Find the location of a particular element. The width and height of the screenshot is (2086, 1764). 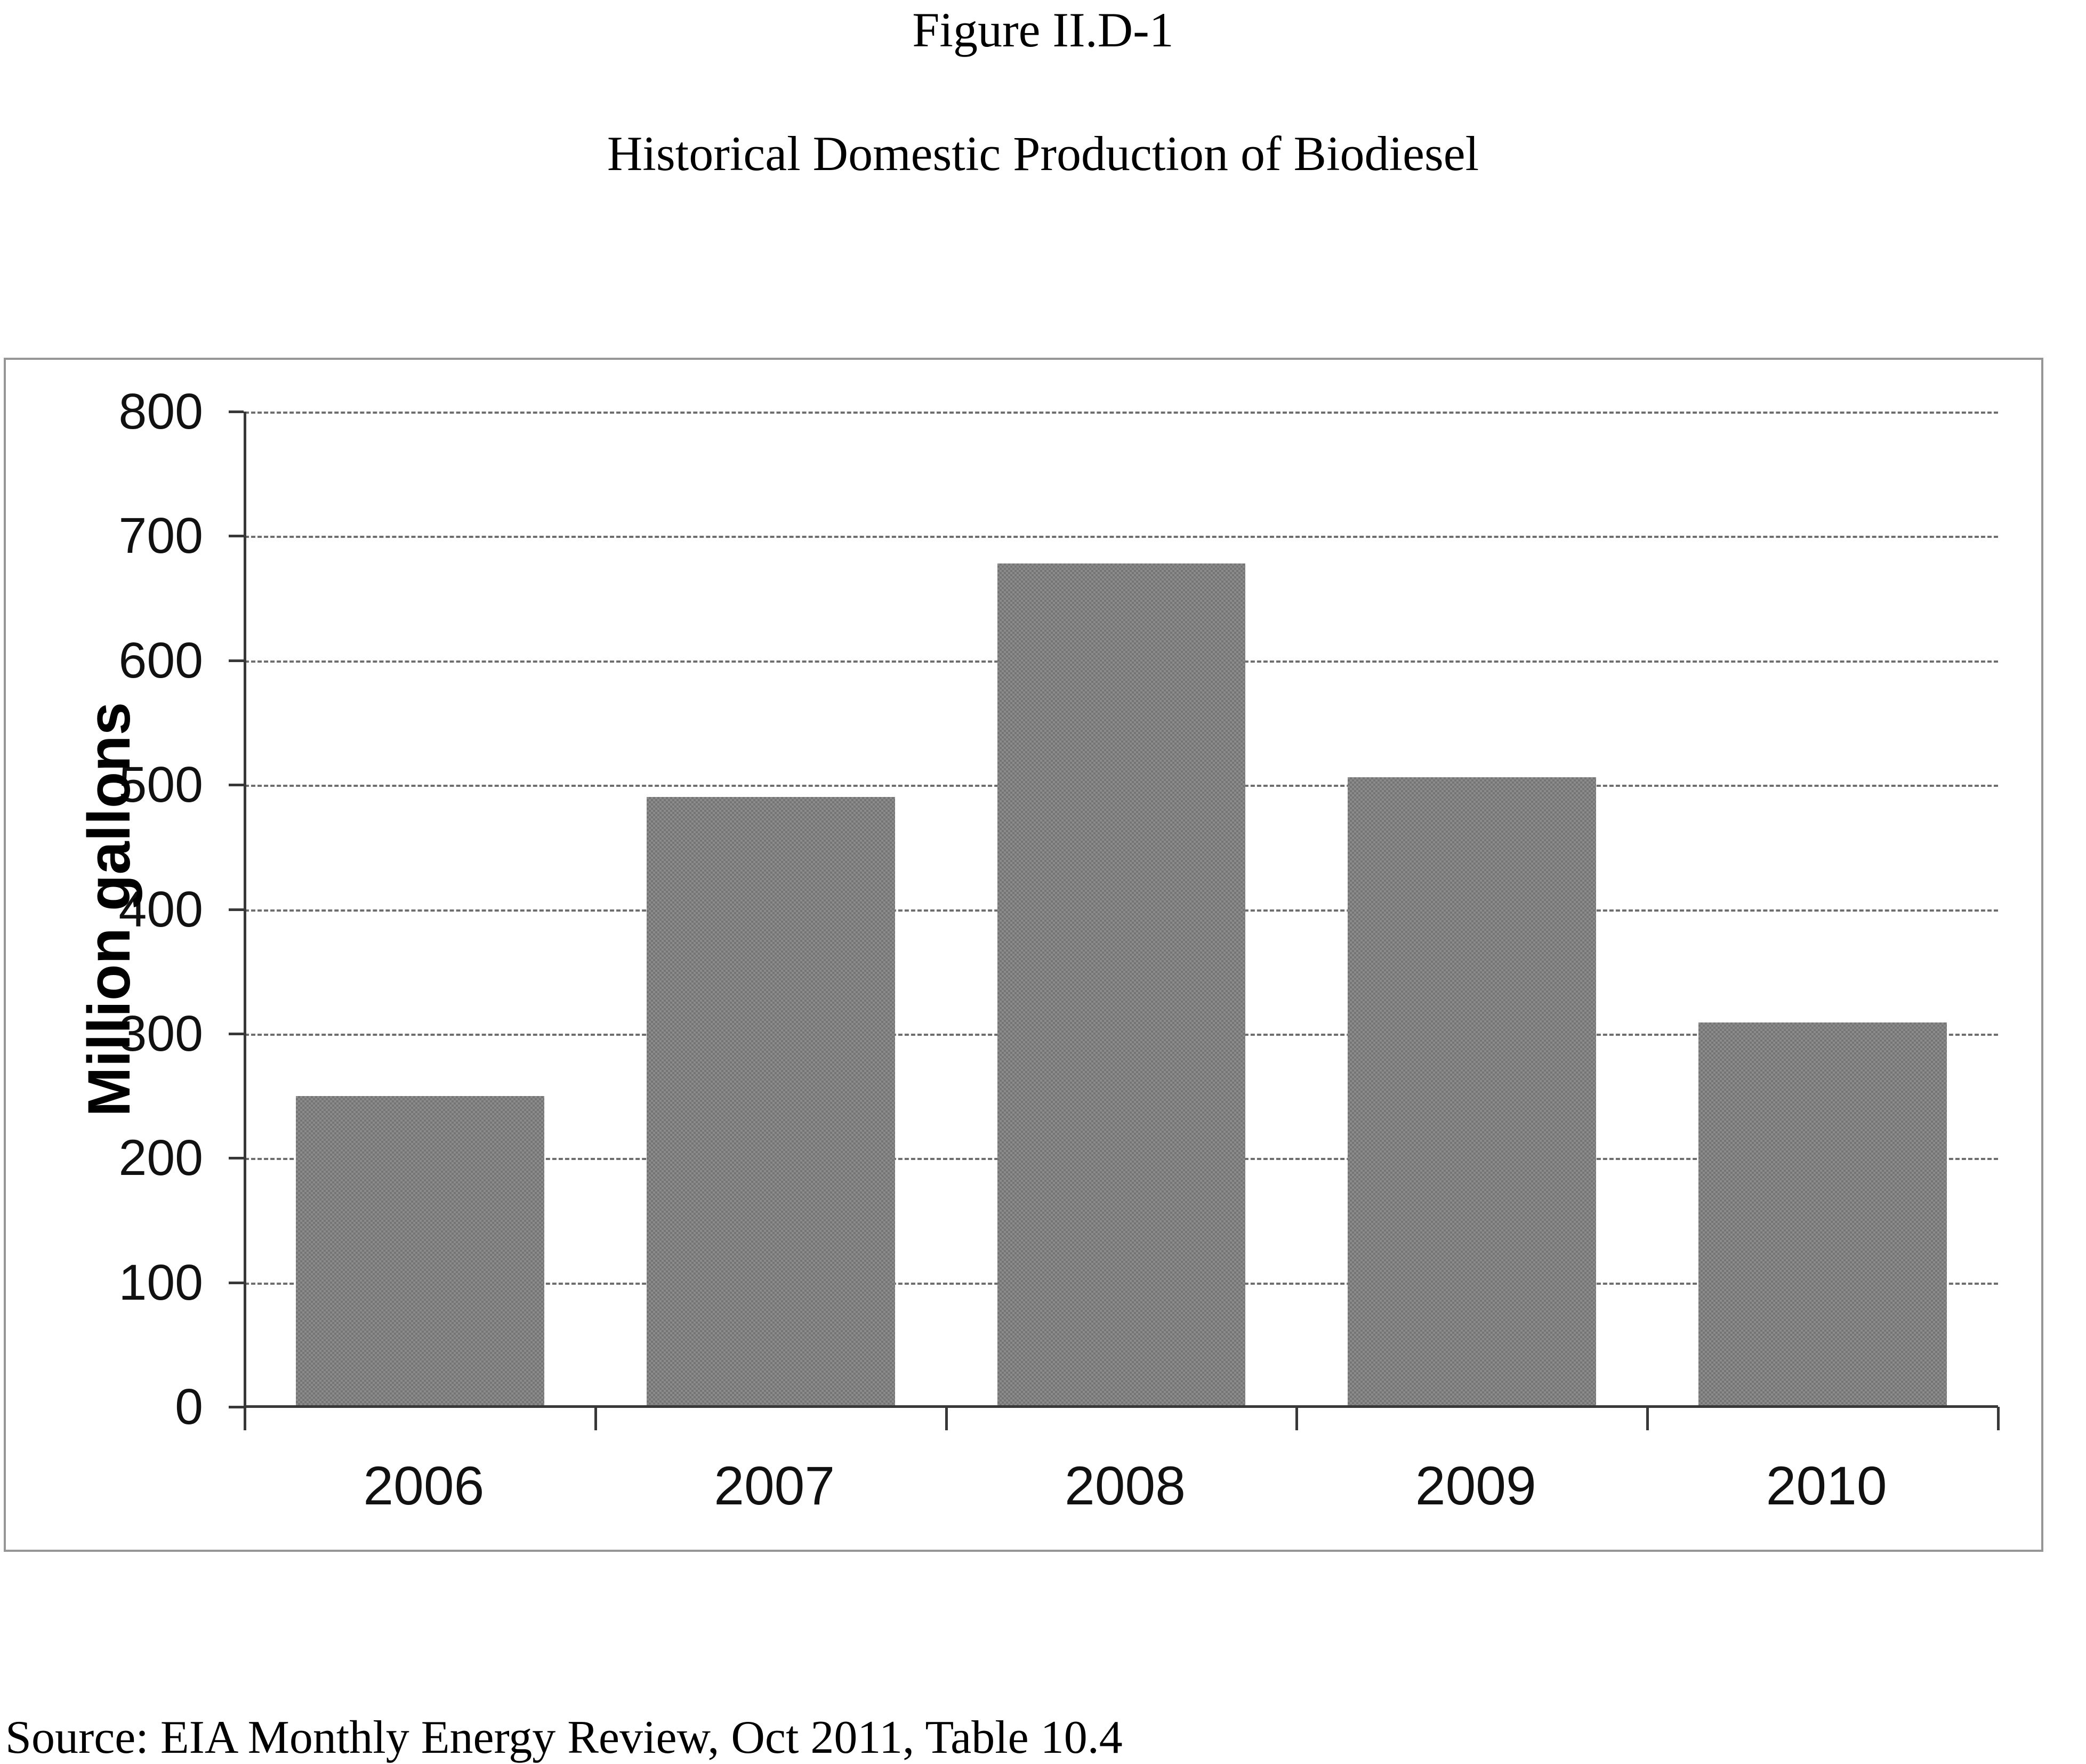

y-tick-label-700: 700 is located at coordinates (160, 536).